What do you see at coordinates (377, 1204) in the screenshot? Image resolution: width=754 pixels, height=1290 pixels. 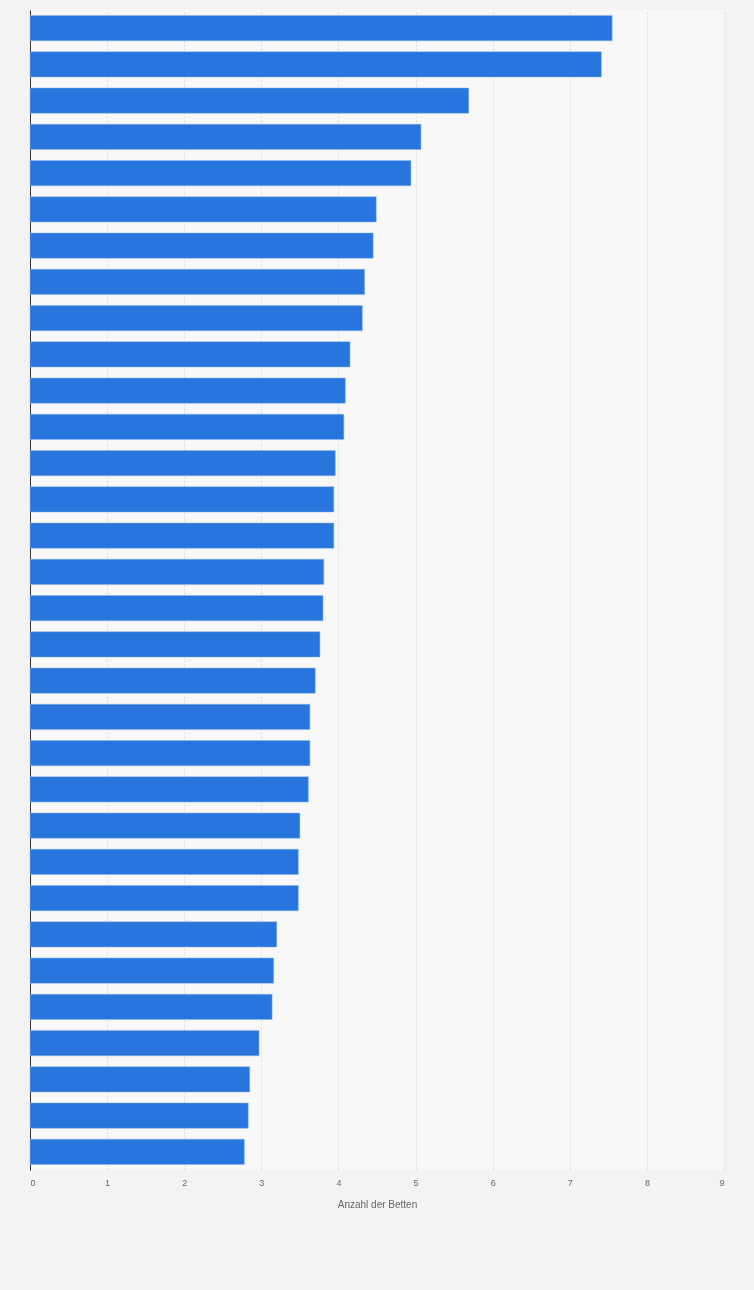 I see `x-axis-title: Anzahl der Betten` at bounding box center [377, 1204].